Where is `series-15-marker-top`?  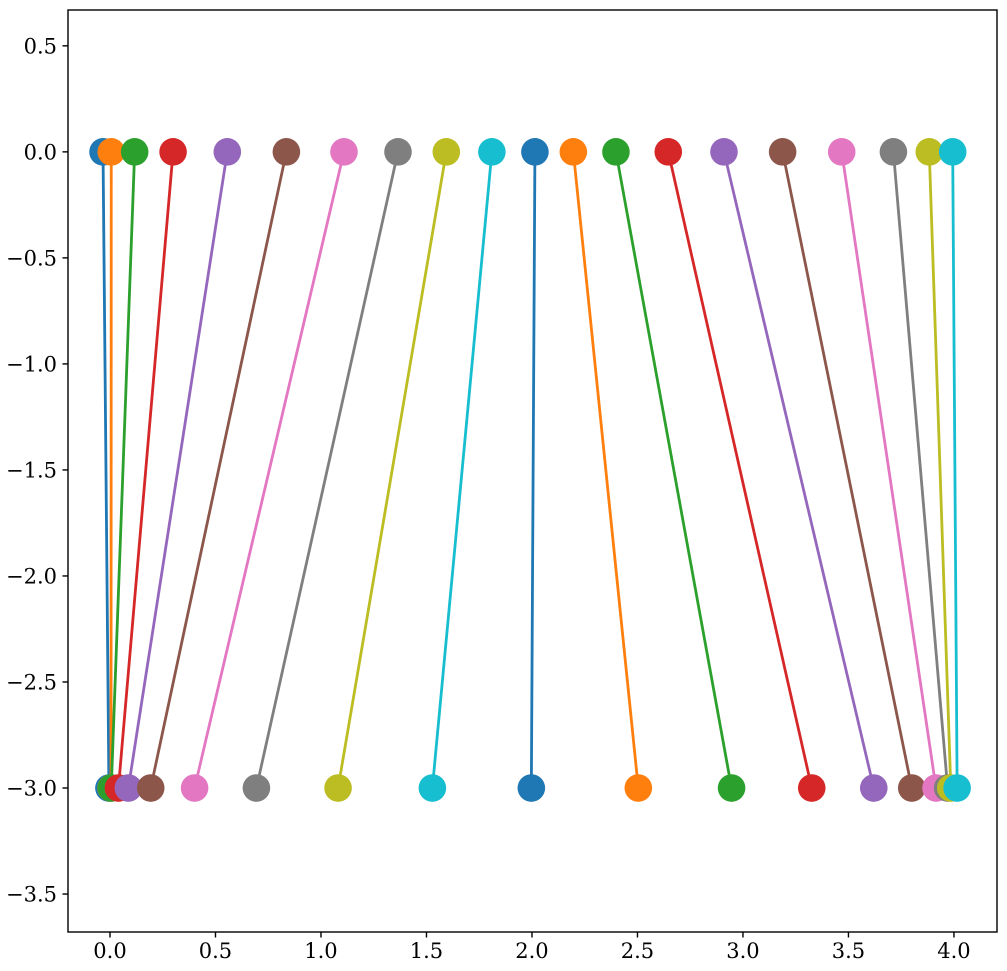 series-15-marker-top is located at coordinates (782, 152).